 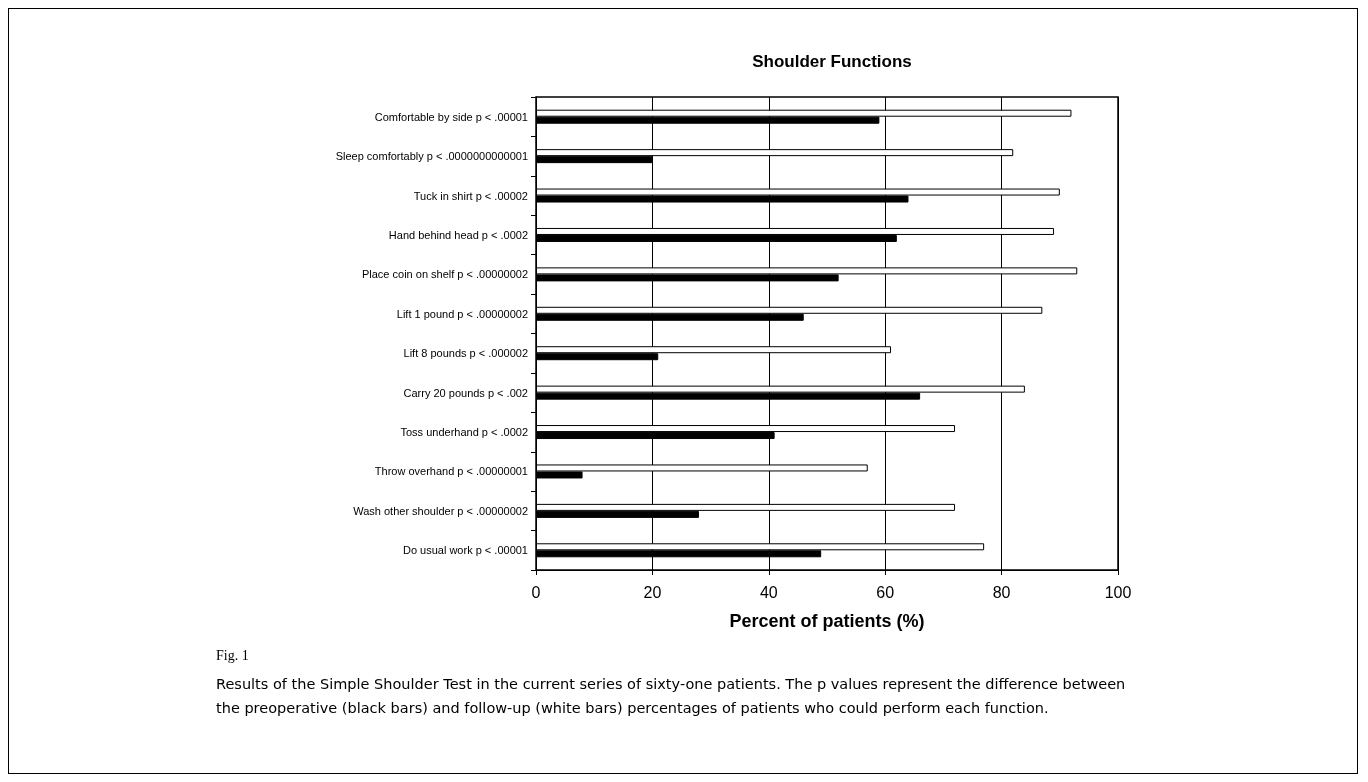 What do you see at coordinates (1001, 592) in the screenshot?
I see `x-tick-label: 80` at bounding box center [1001, 592].